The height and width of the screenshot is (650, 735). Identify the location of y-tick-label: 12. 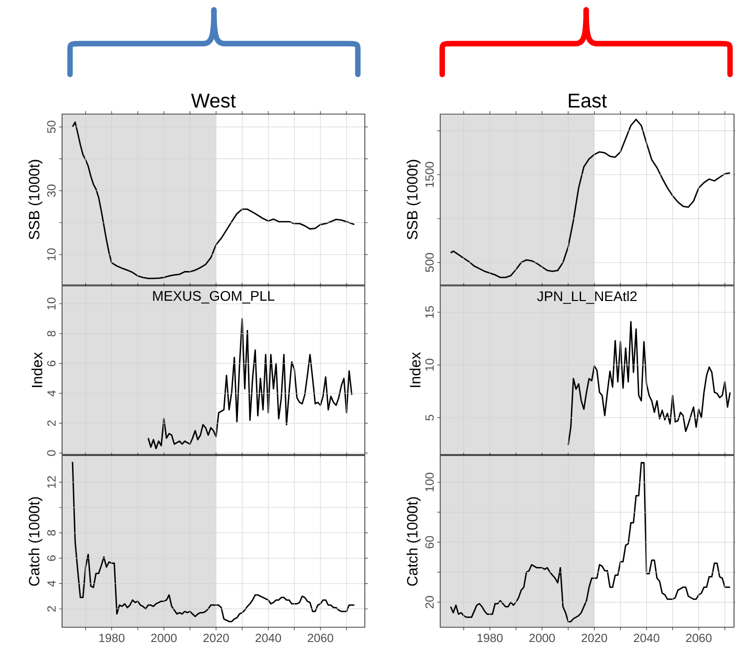
(51, 482).